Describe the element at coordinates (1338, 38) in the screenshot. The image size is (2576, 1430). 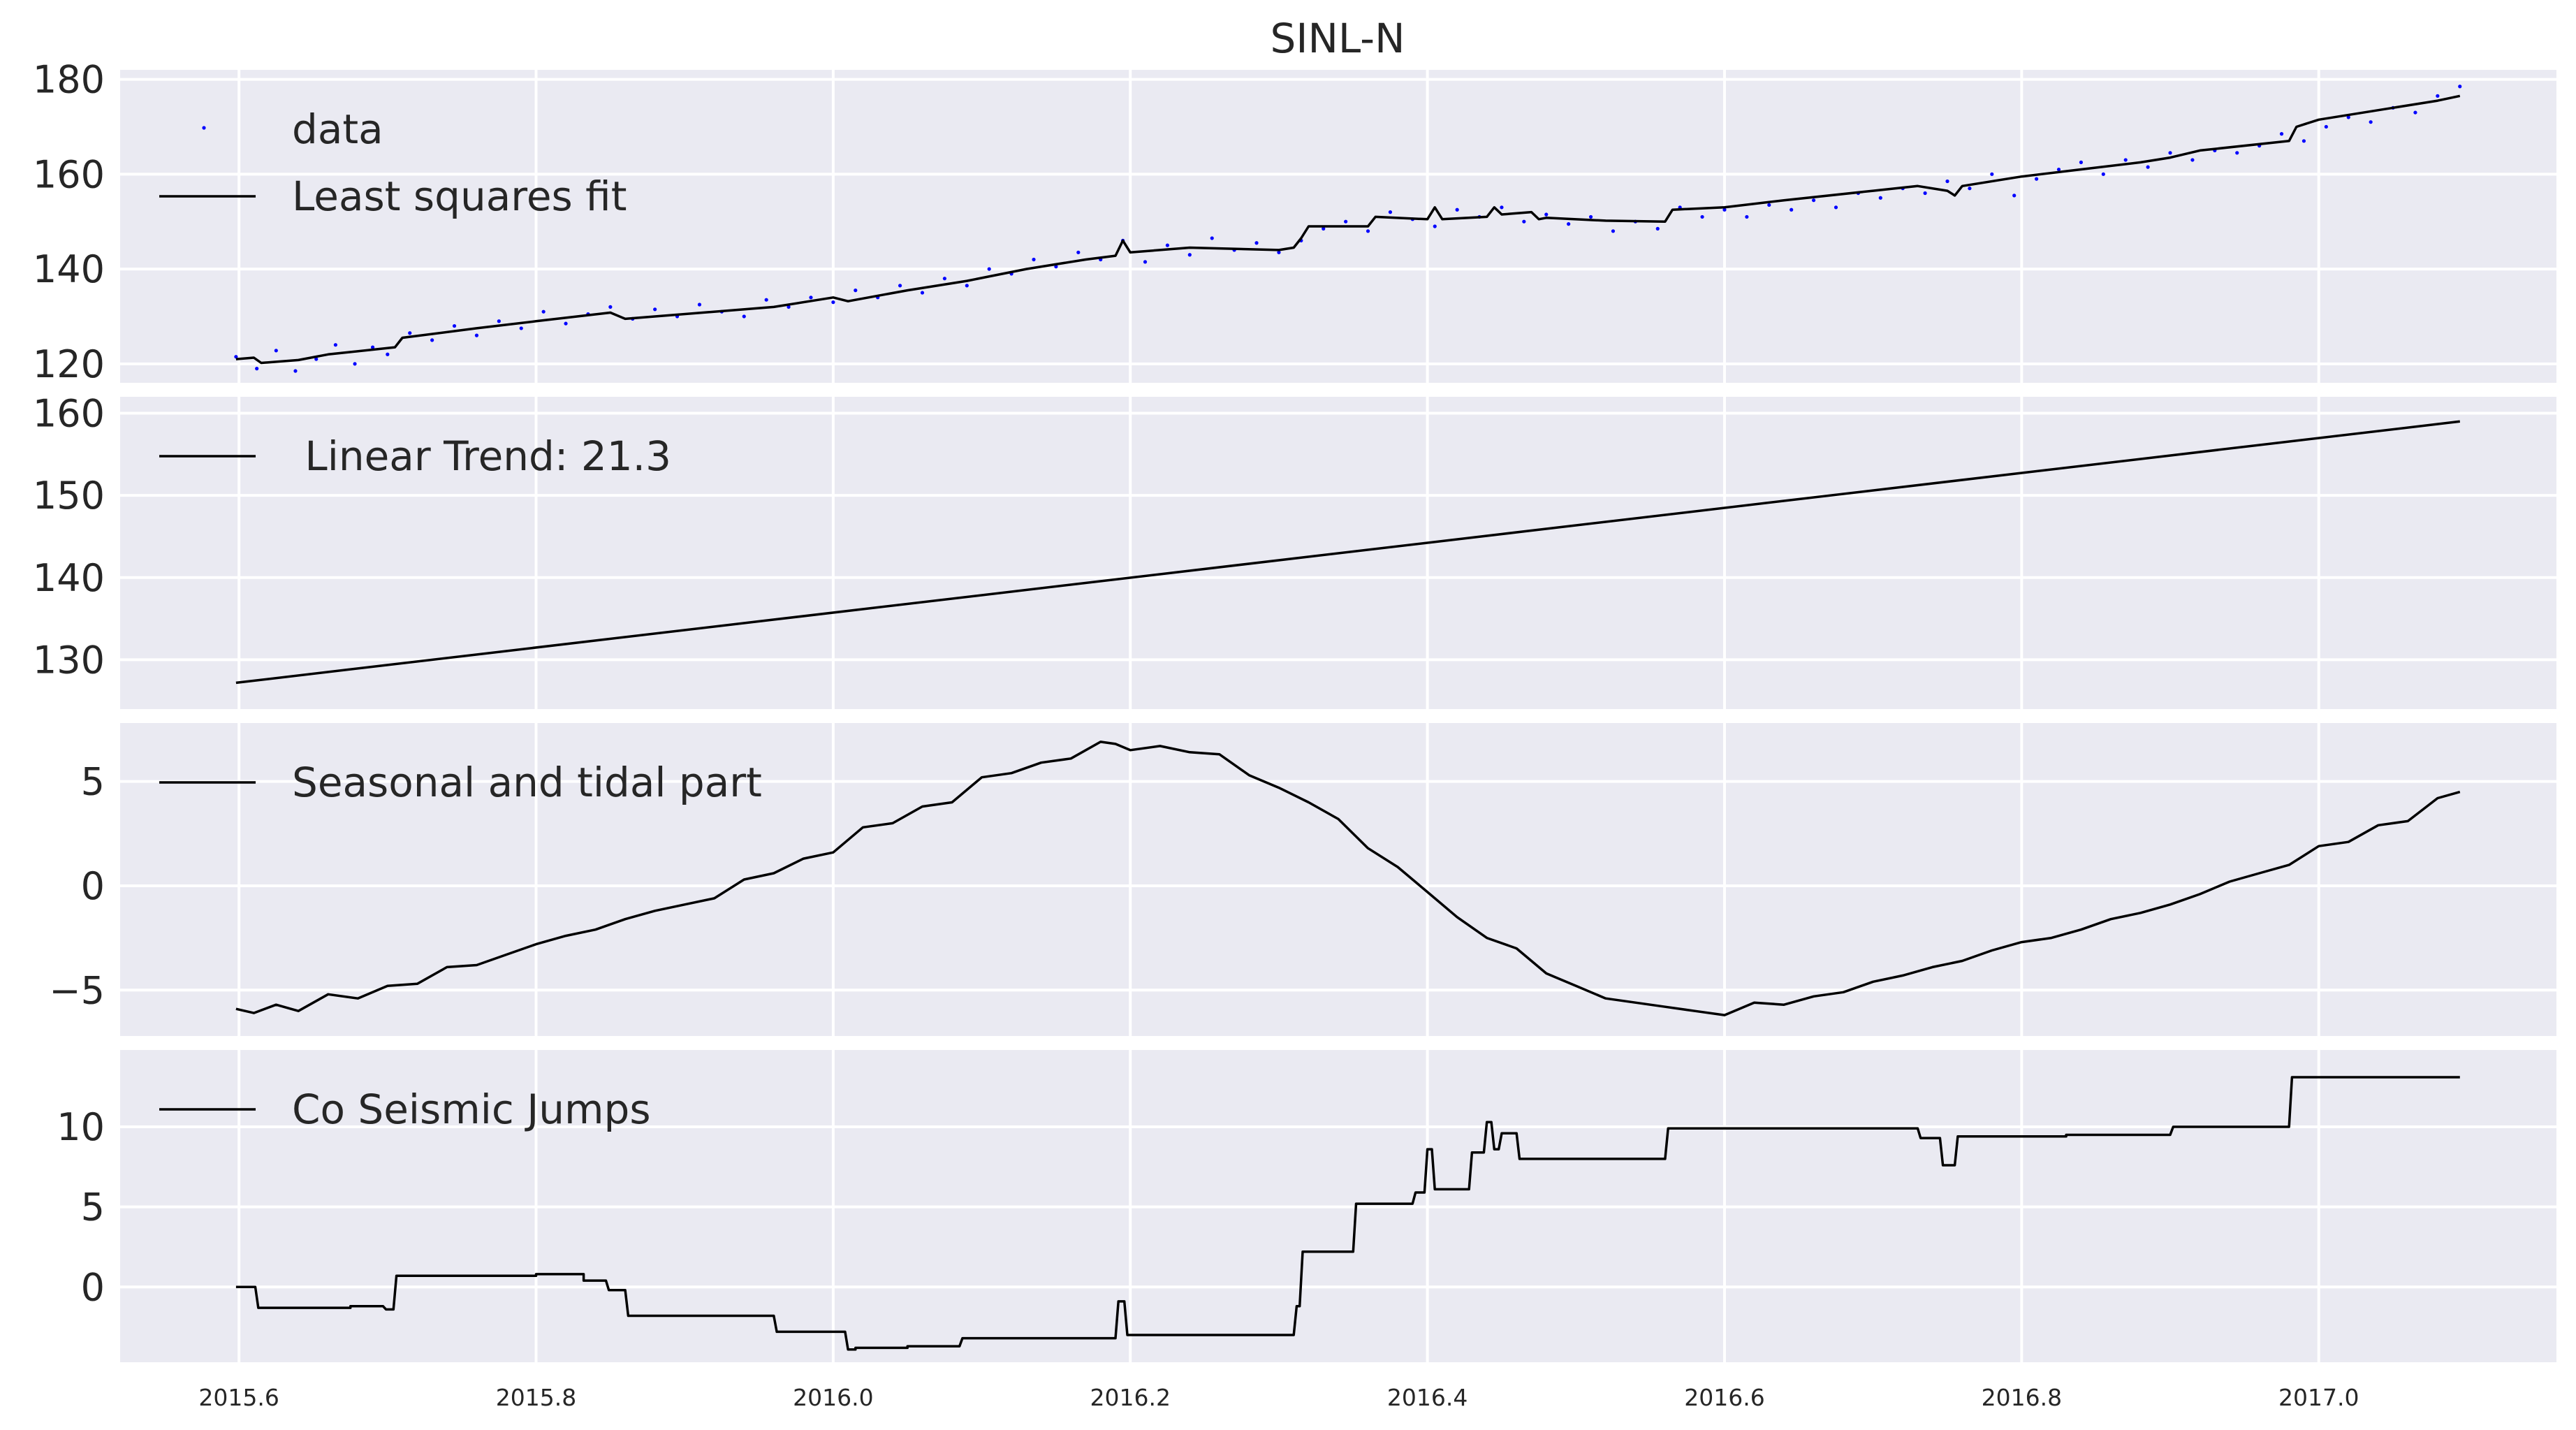
I see `figure-title: SINL-N` at that location.